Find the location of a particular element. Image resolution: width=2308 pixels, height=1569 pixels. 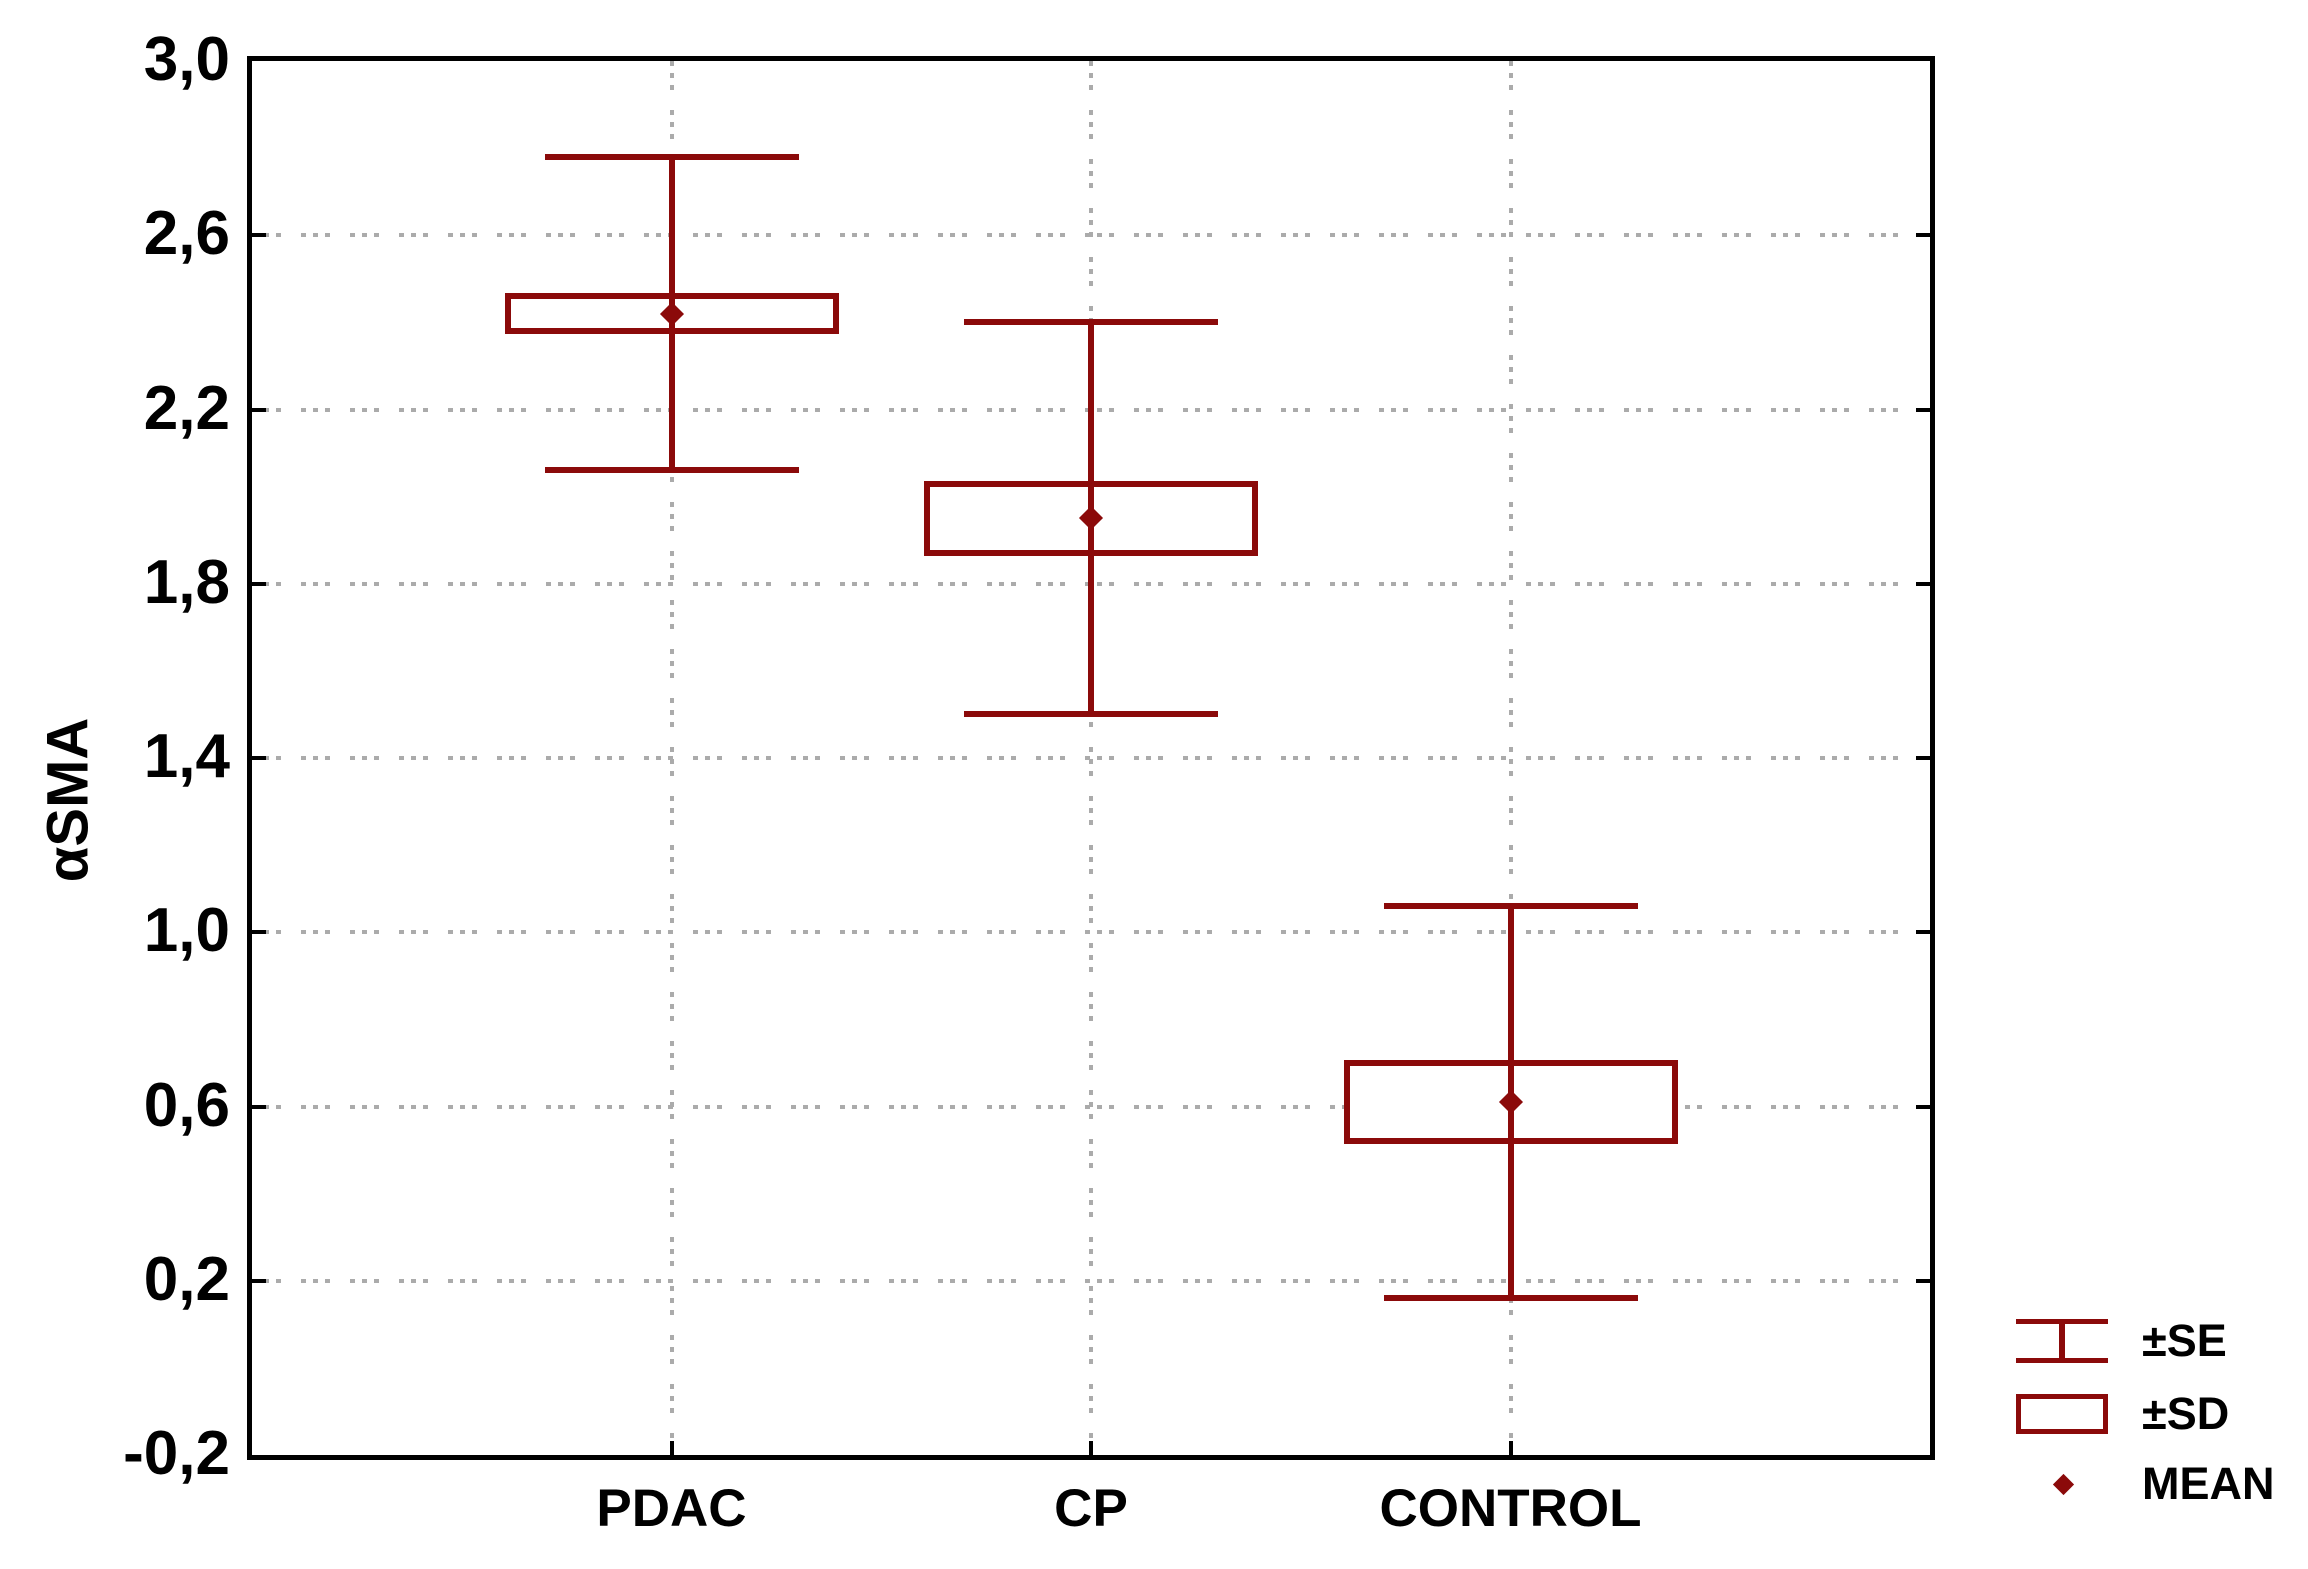

legend-label-se: ±SE is located at coordinates (2184, 1340).